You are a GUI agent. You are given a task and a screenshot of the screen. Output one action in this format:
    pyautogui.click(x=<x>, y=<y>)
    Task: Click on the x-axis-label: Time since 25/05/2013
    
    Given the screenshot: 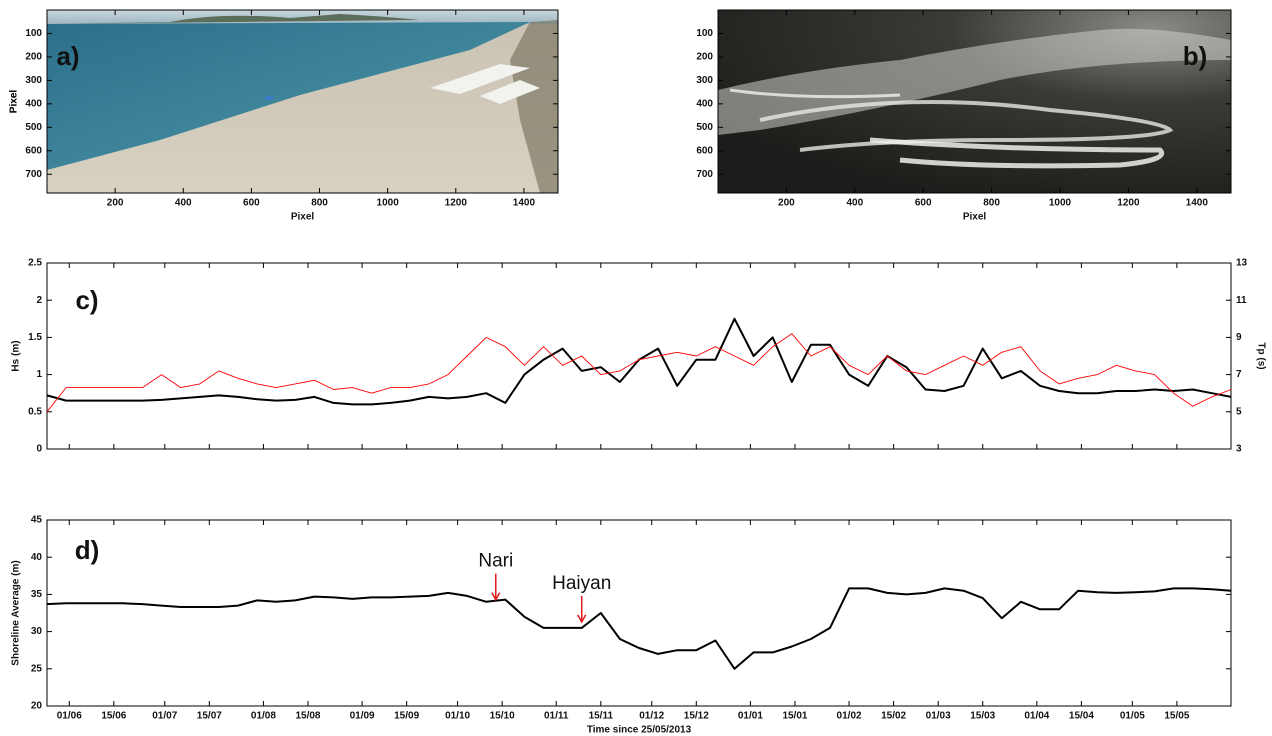 What is the action you would take?
    pyautogui.click(x=639, y=730)
    